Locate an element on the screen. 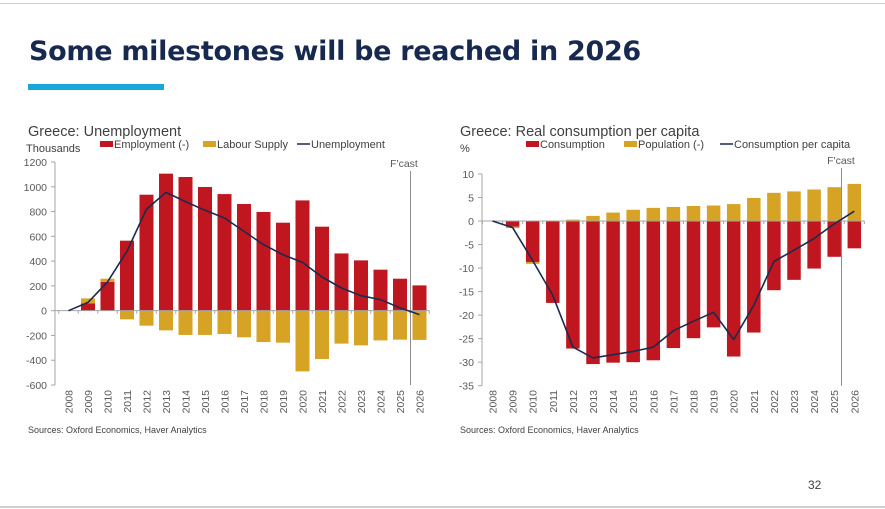  bar-employment-2015 is located at coordinates (205, 249).